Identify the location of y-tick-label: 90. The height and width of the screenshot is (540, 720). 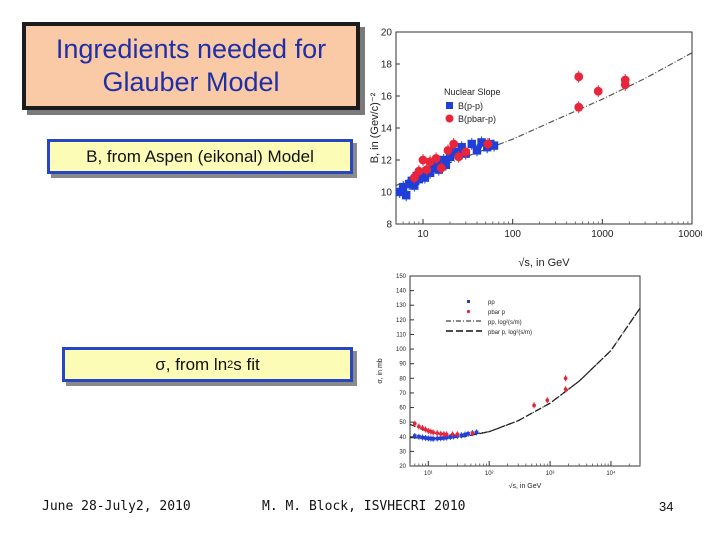
(402, 365).